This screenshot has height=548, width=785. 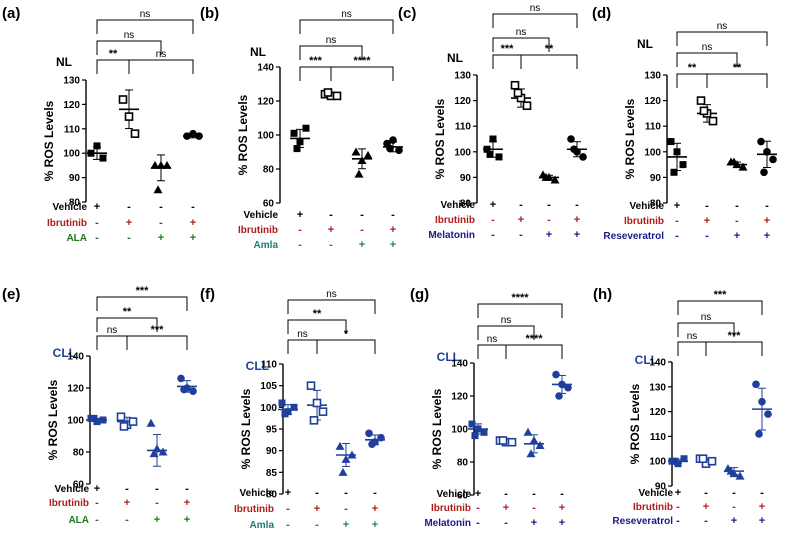 What do you see at coordinates (645, 44) in the screenshot?
I see `condition-label: NL` at bounding box center [645, 44].